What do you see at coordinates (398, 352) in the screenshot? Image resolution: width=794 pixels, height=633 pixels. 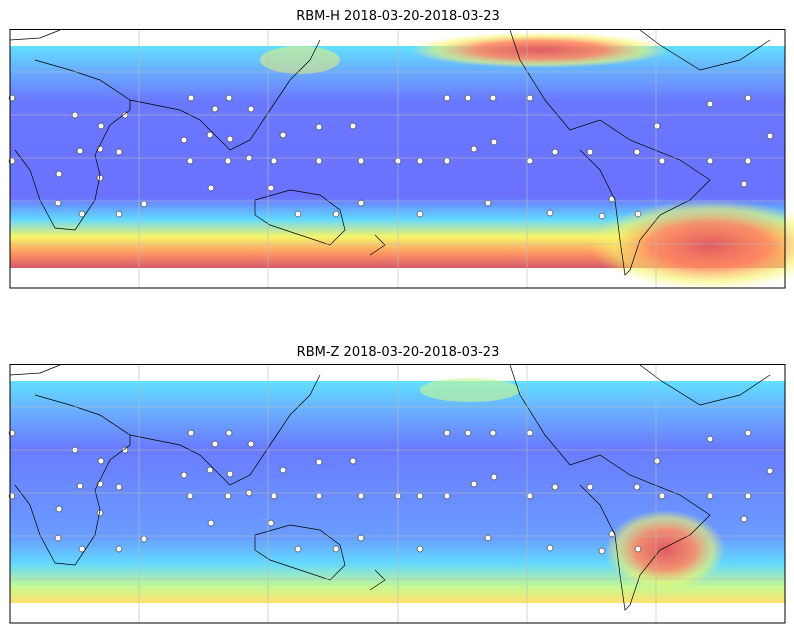 I see `map-title: RBM-Z 2018-03-20-2018-03-23` at bounding box center [398, 352].